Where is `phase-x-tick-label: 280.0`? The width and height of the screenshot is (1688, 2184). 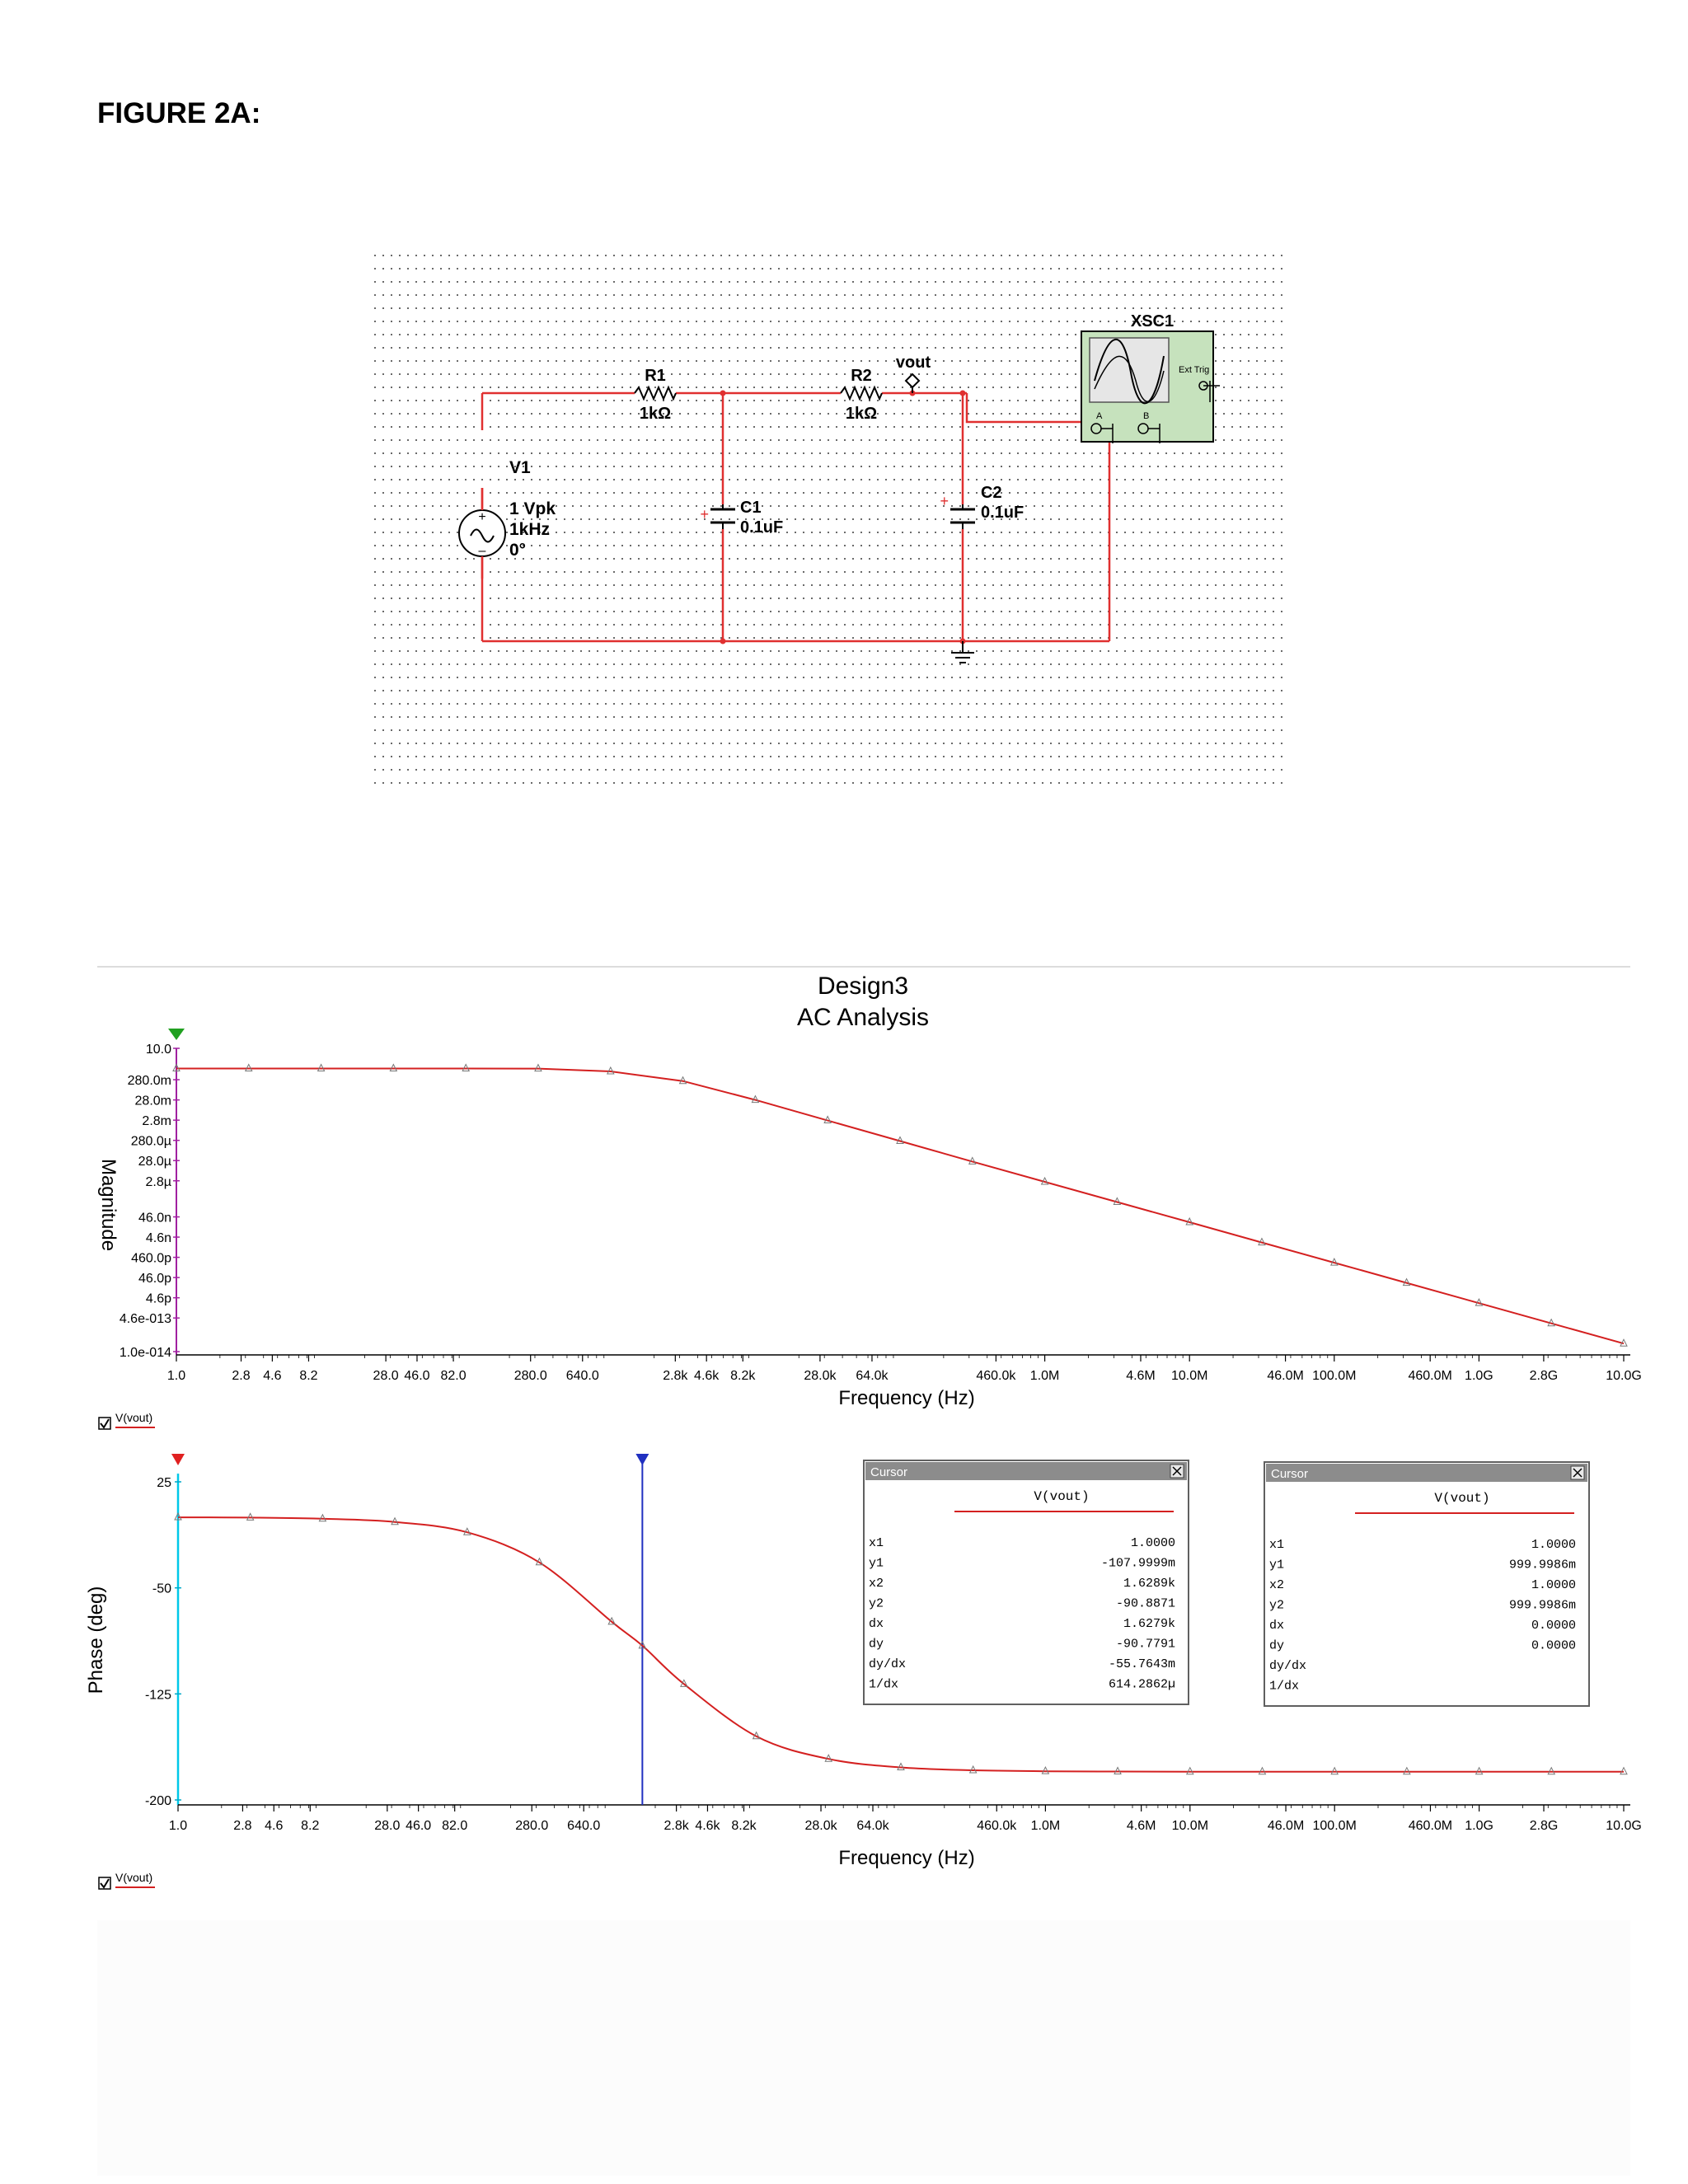 phase-x-tick-label: 280.0 is located at coordinates (531, 1826).